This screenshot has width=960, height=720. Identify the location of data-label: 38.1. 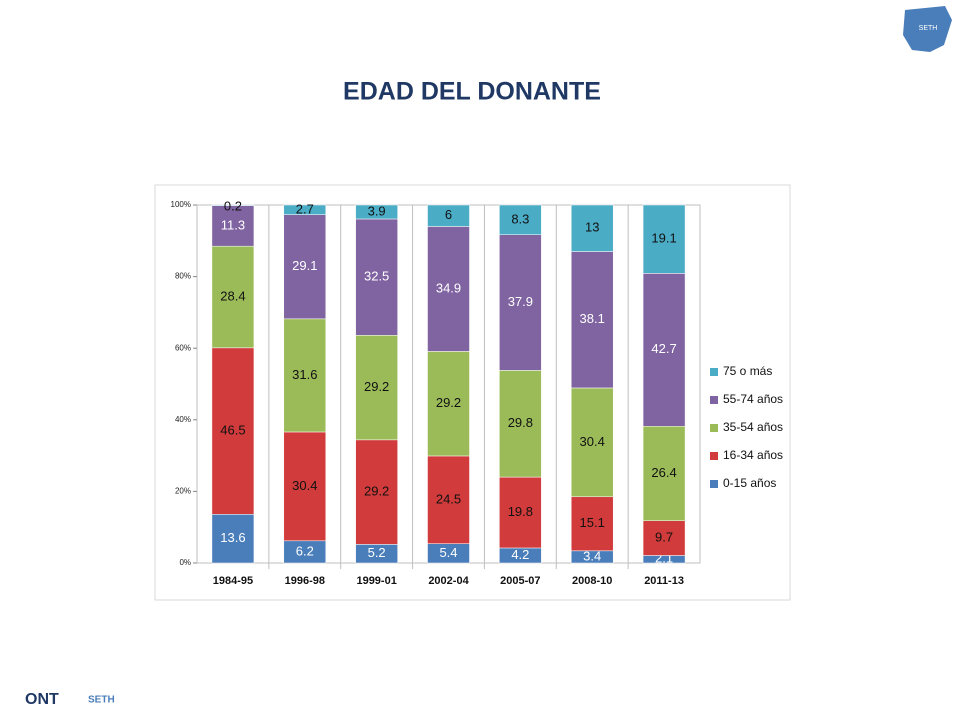
(592, 318).